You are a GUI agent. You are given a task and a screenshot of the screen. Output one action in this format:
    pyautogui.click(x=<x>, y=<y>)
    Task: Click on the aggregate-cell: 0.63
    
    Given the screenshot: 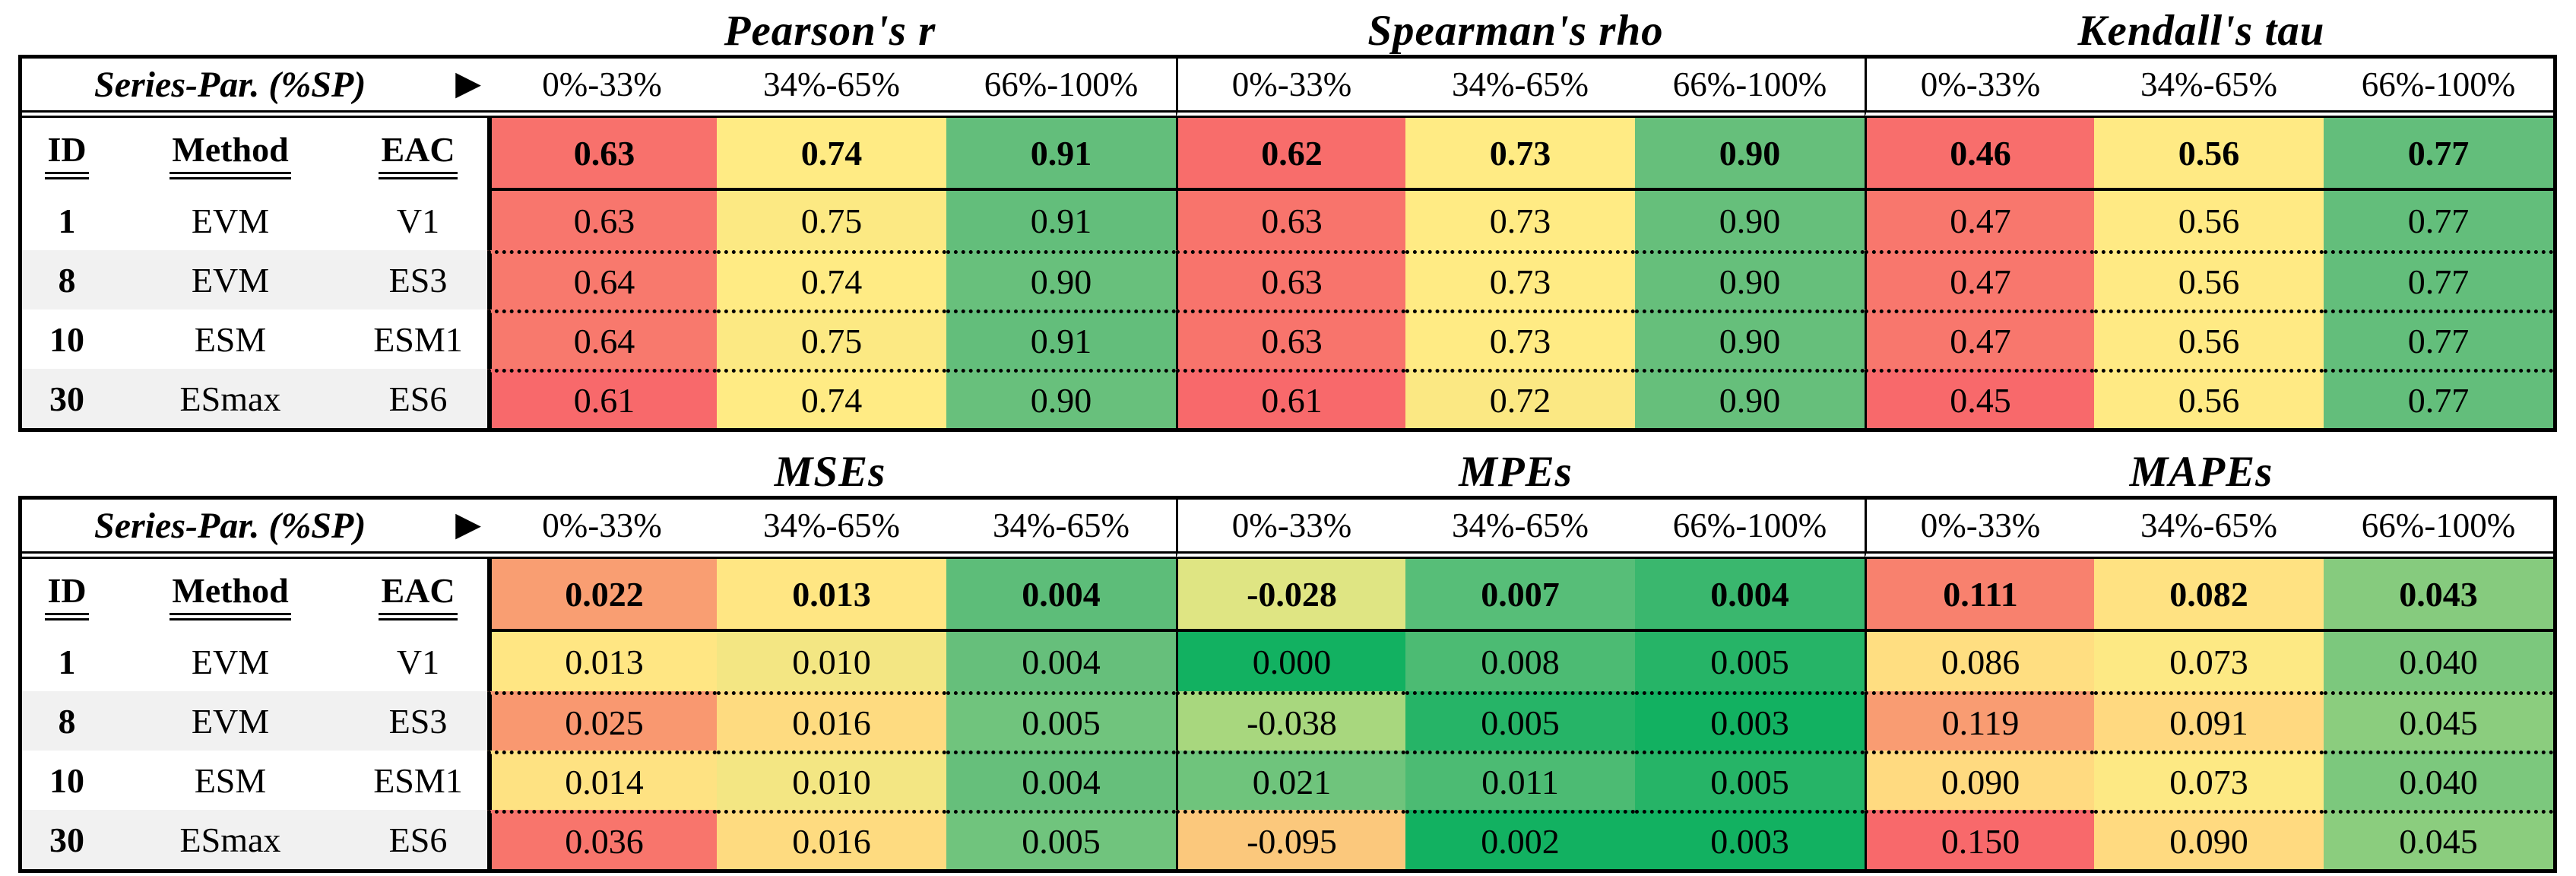 What is the action you would take?
    pyautogui.click(x=602, y=154)
    